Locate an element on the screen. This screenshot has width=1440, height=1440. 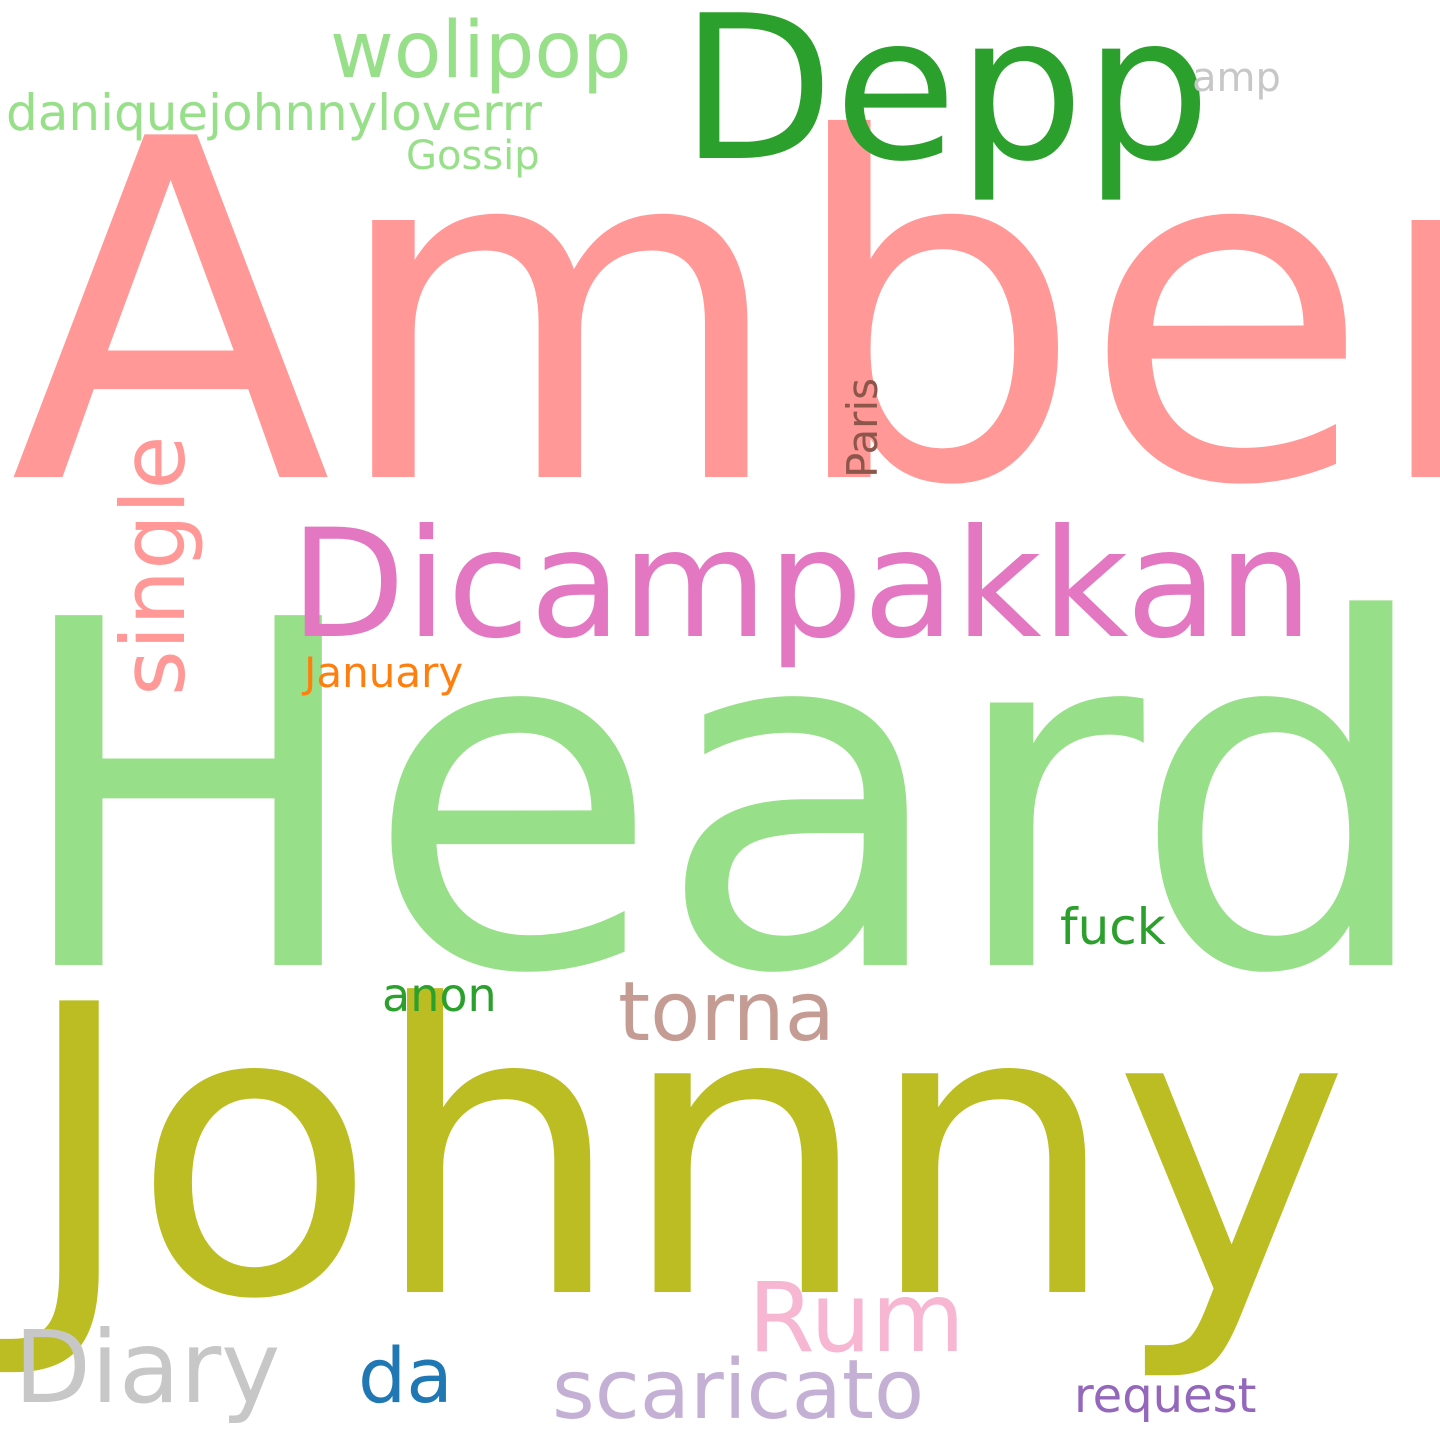
word-diary: Diary is located at coordinates (147, 1367).